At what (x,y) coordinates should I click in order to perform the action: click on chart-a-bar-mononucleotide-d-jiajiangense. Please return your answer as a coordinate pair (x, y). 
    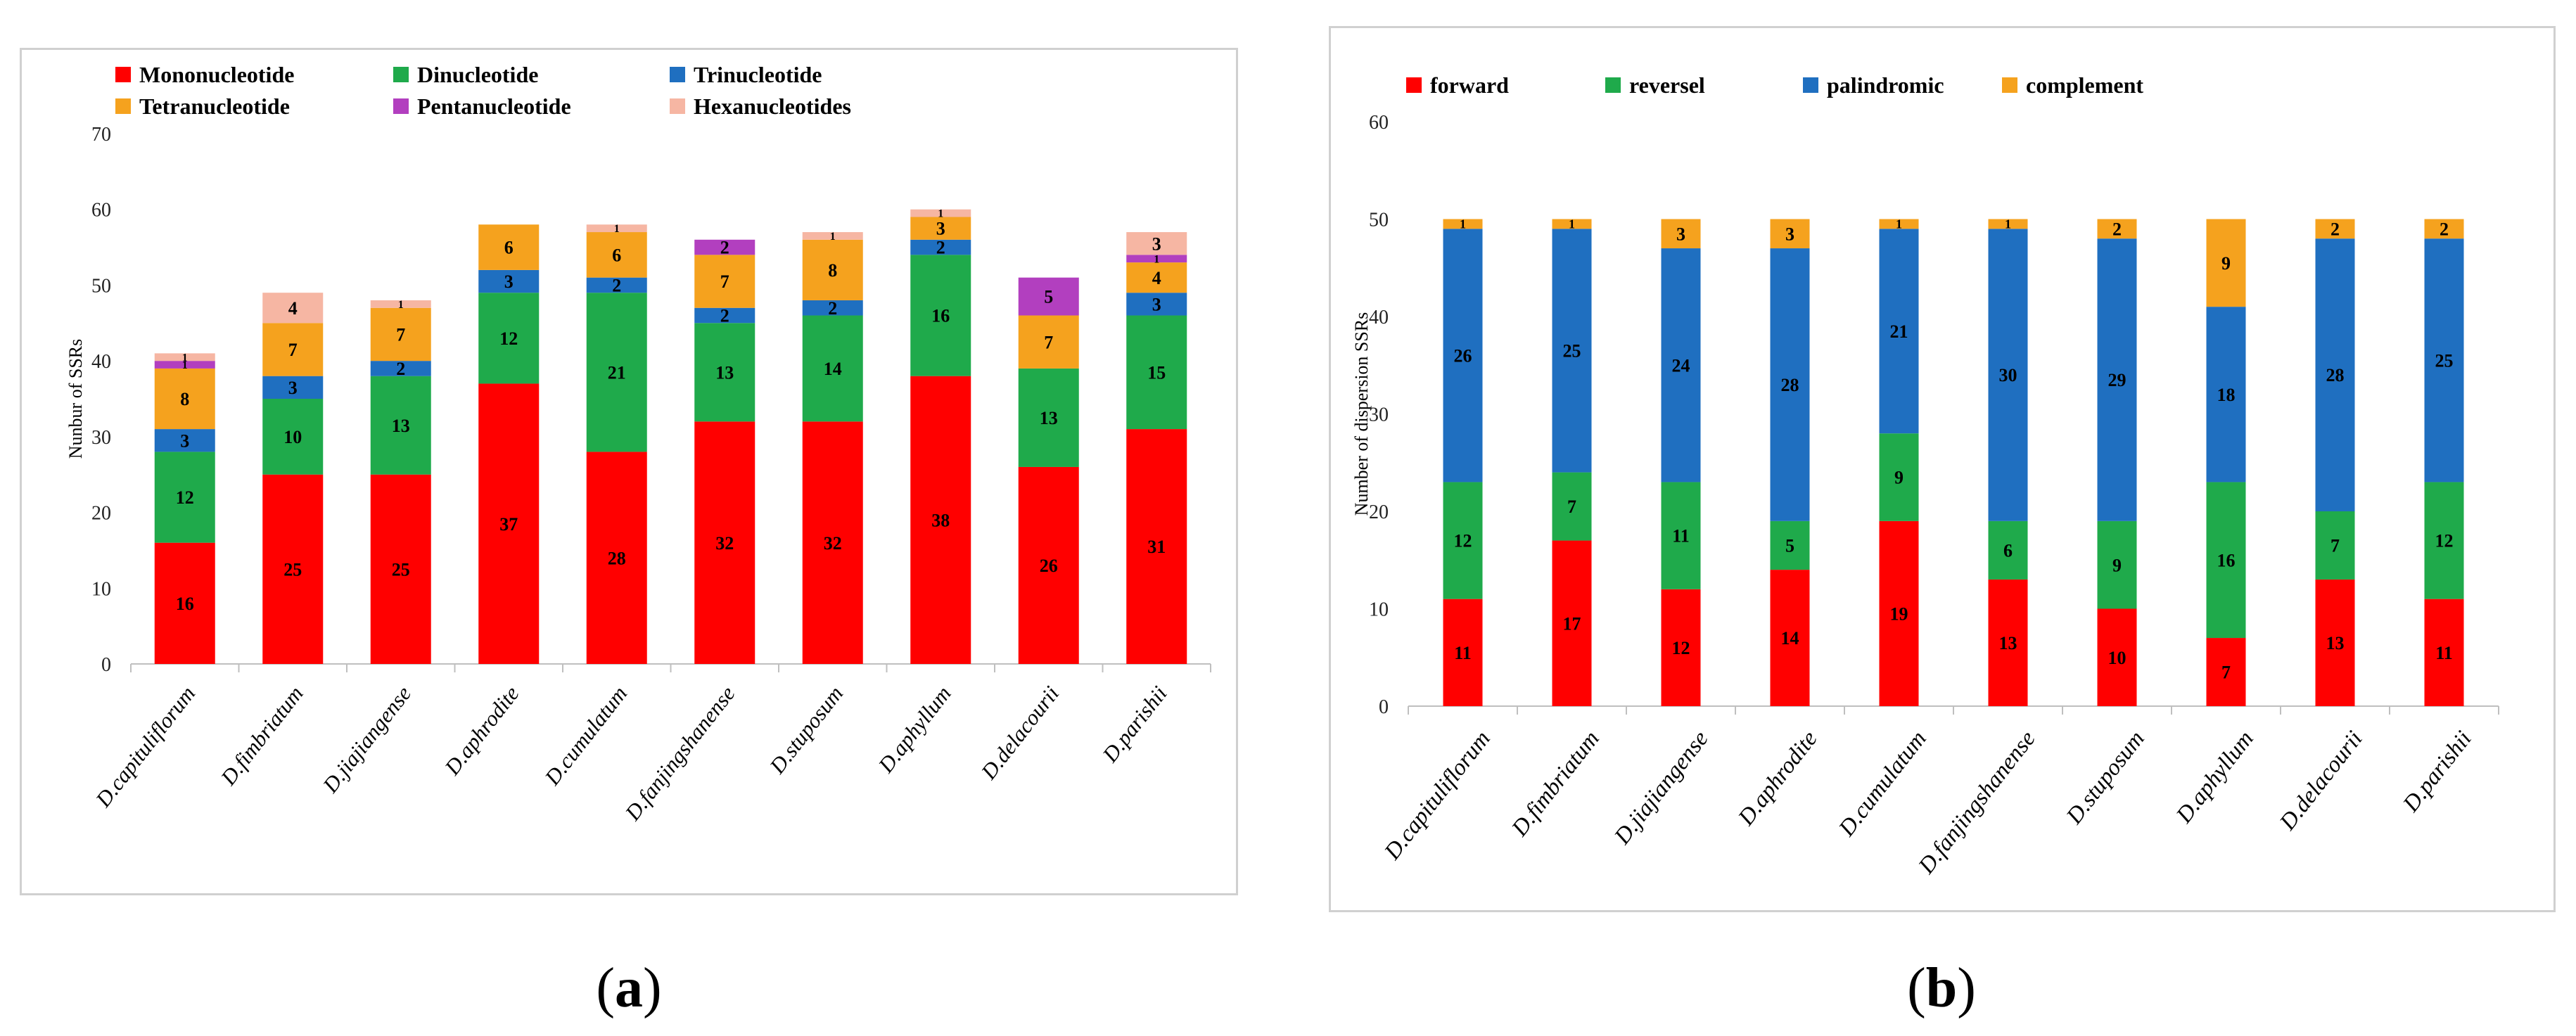
    Looking at the image, I should click on (400, 569).